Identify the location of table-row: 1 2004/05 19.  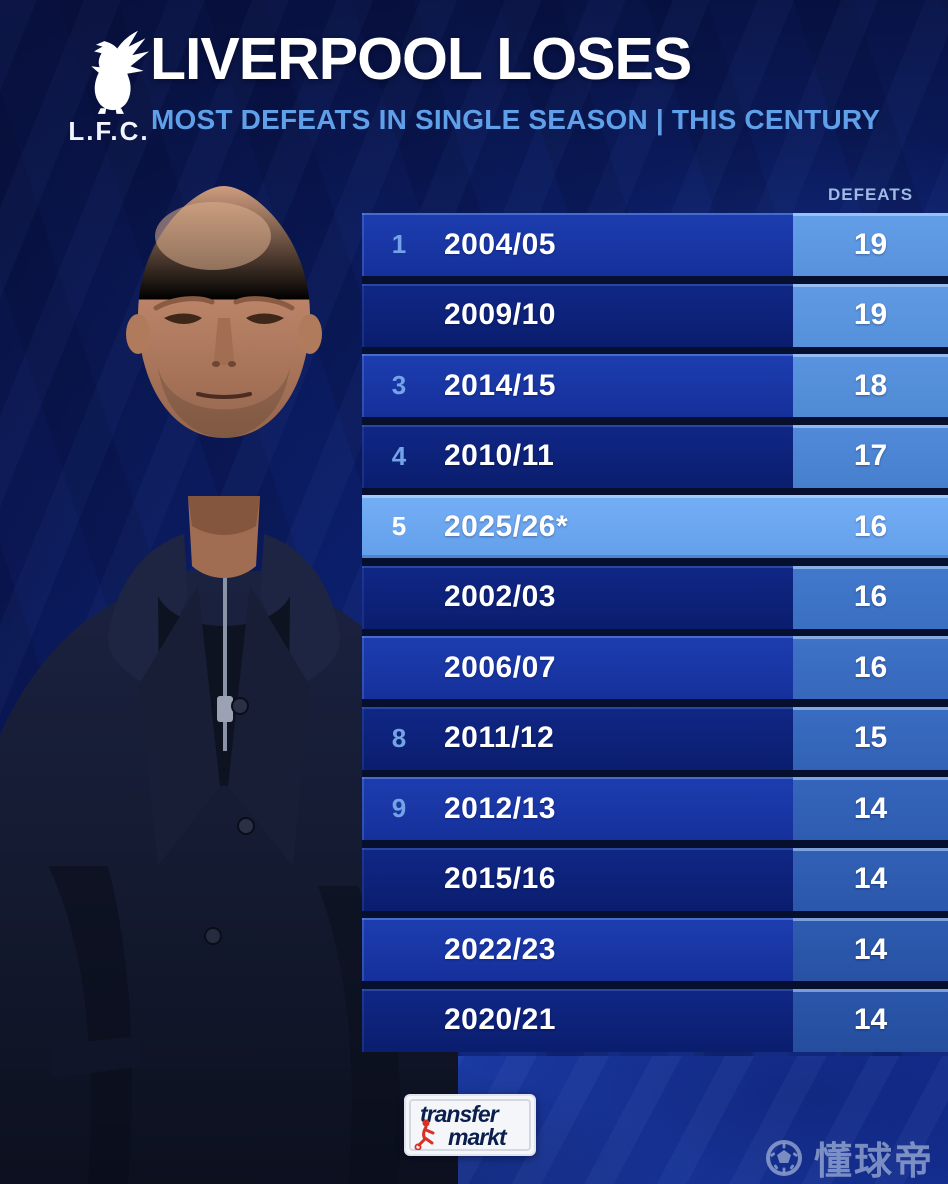
(655, 244).